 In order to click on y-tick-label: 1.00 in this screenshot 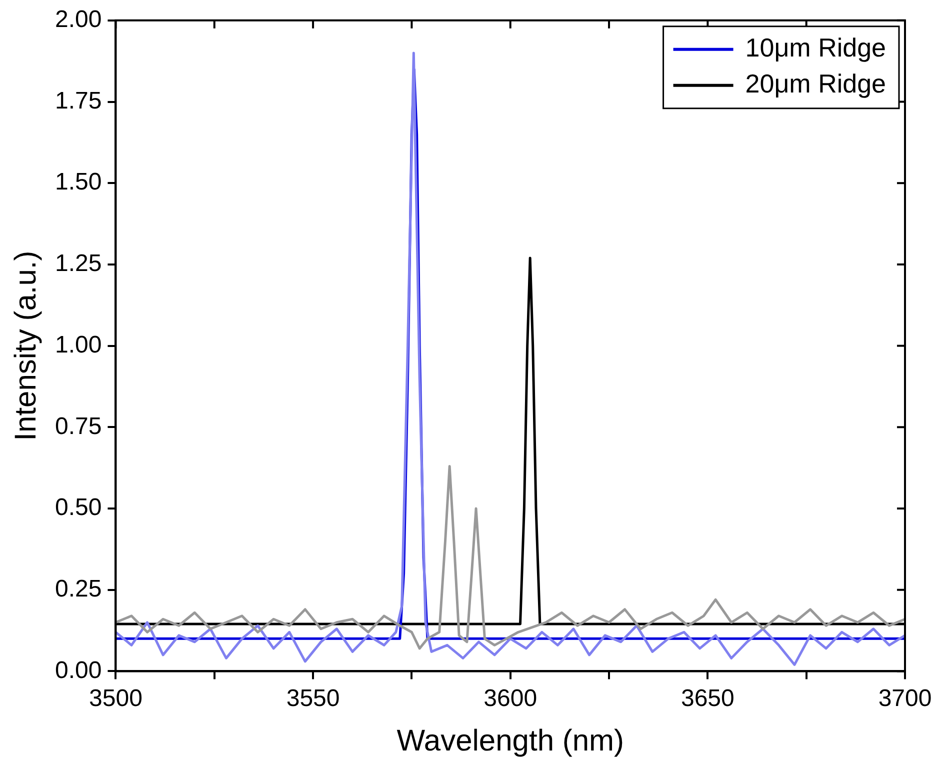, I will do `click(78, 344)`.